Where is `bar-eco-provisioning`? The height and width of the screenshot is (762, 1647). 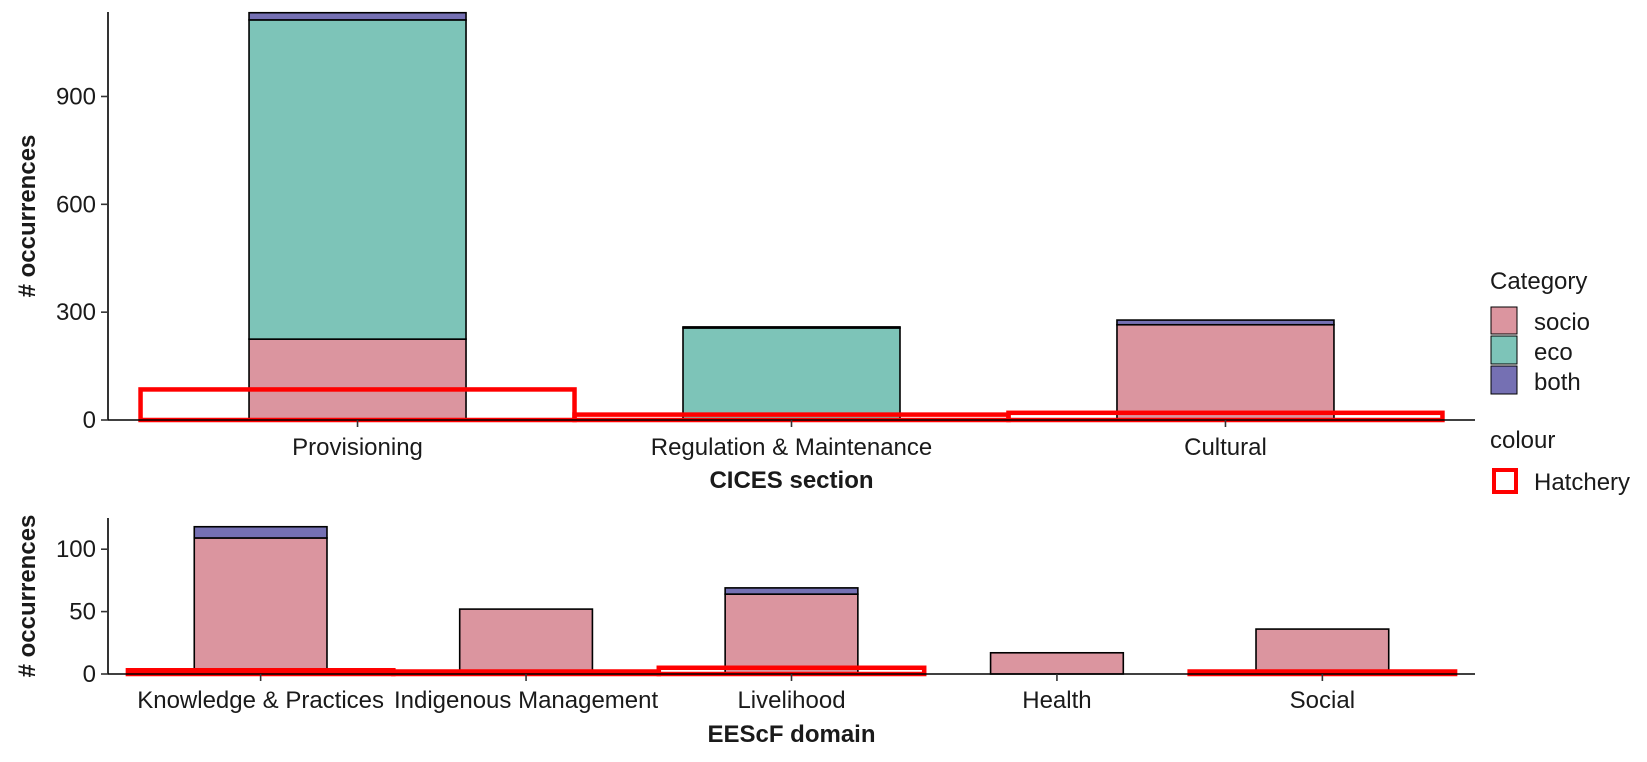
bar-eco-provisioning is located at coordinates (357, 179).